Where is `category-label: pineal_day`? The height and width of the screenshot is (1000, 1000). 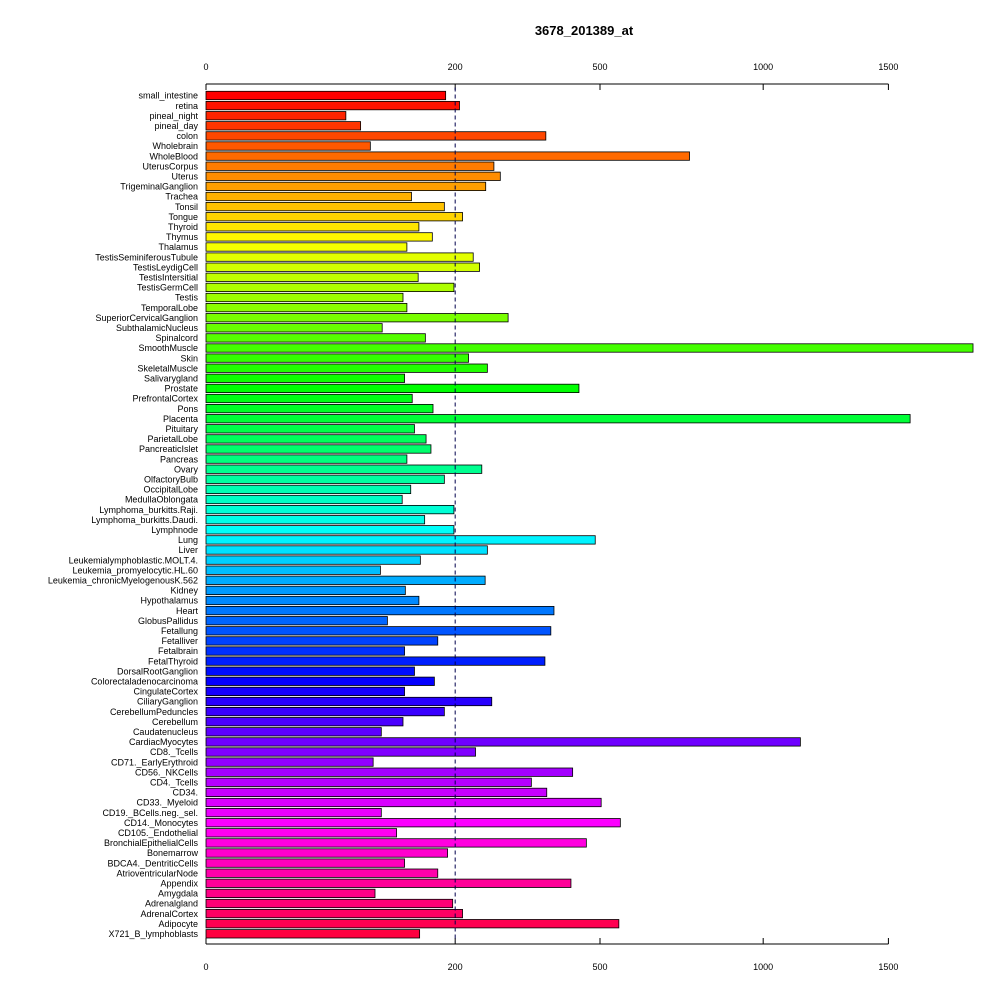
category-label: pineal_day is located at coordinates (176, 126).